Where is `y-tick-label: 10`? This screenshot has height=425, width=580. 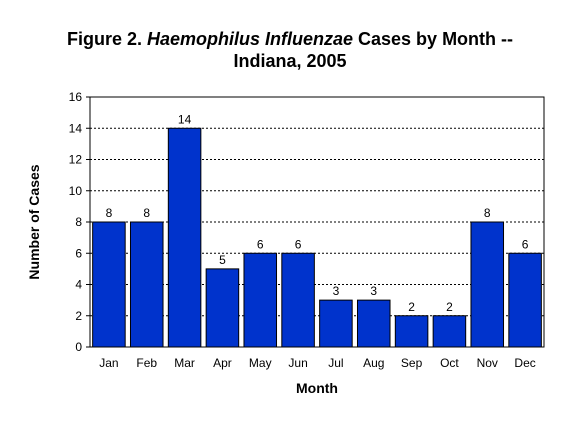 y-tick-label: 10 is located at coordinates (76, 191).